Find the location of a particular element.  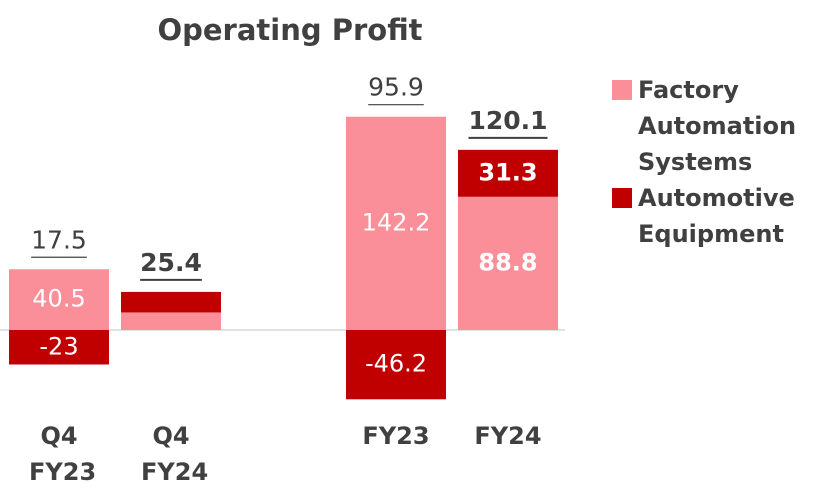

legend-item: Factory Automation Systems is located at coordinates (717, 126).